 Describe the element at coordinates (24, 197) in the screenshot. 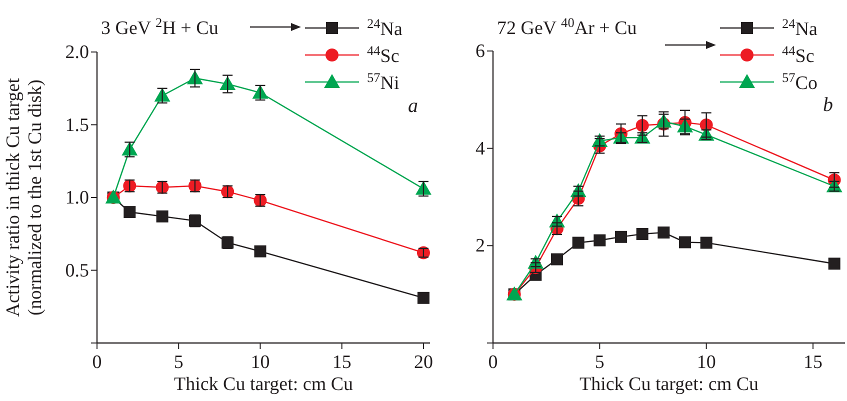

I see `y-axis-title: Activity ratio in thick Cu target (normalized to the 1st Cu disk)` at that location.